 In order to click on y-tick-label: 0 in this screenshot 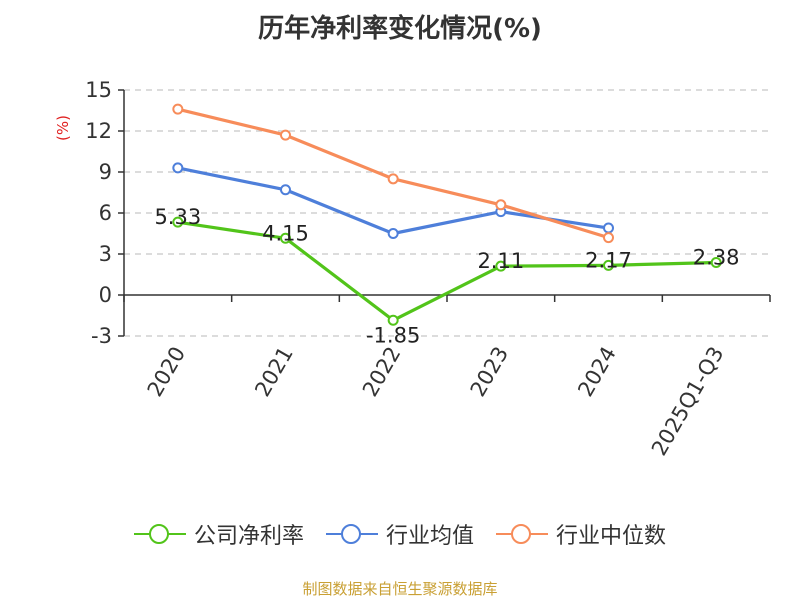, I will do `click(105, 295)`.